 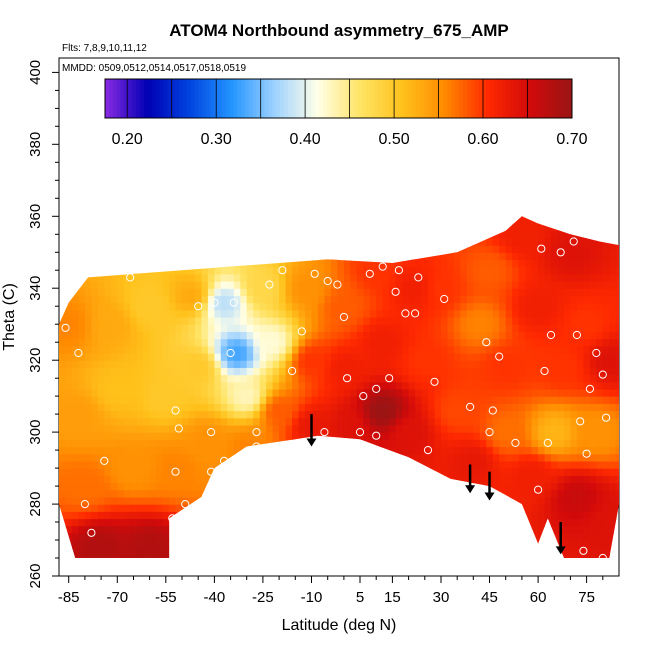 I want to click on y-tick-label: 340, so click(x=35, y=288).